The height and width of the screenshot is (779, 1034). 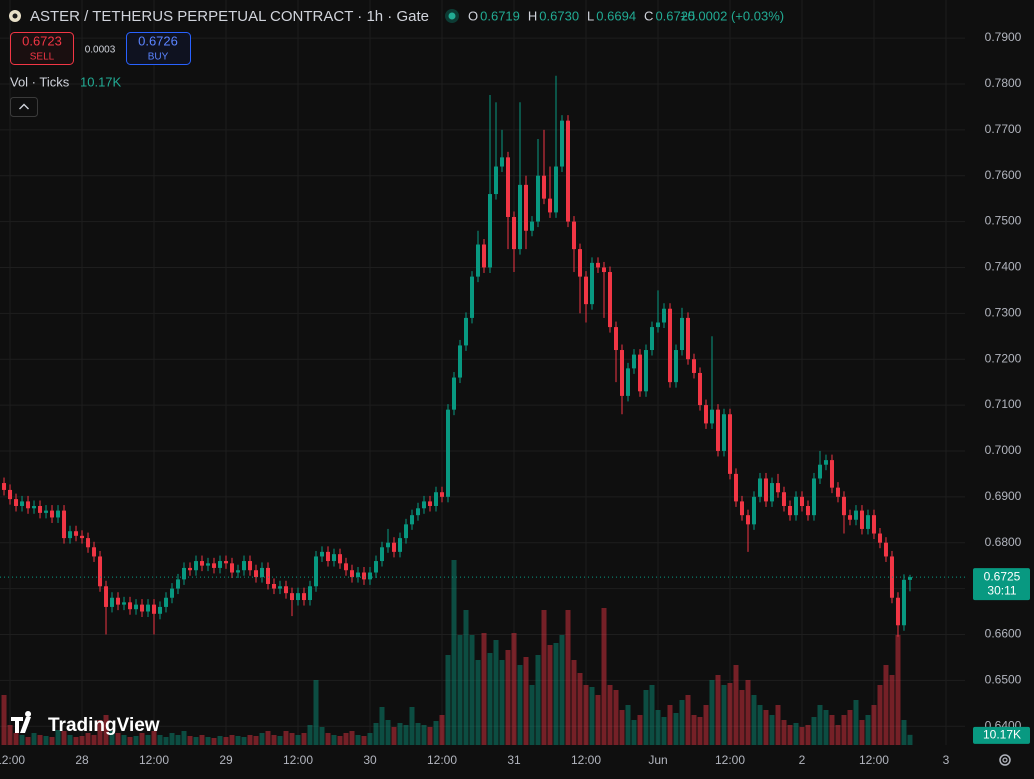 I want to click on gear-hub, so click(x=1005, y=760).